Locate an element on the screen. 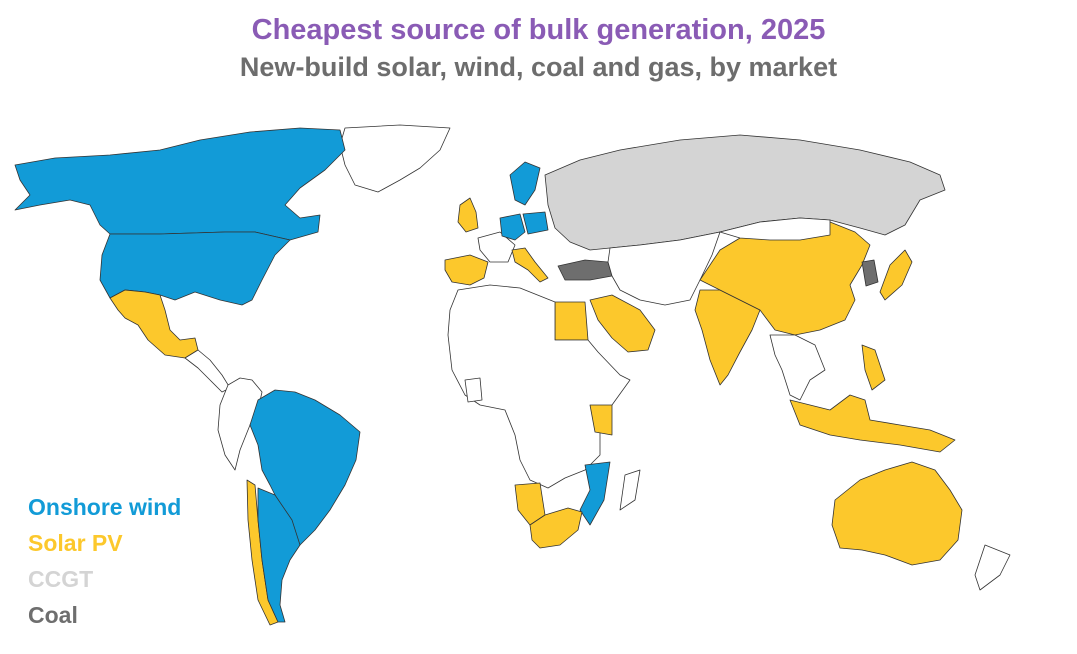 This screenshot has width=1077, height=654. region-turkey is located at coordinates (585, 270).